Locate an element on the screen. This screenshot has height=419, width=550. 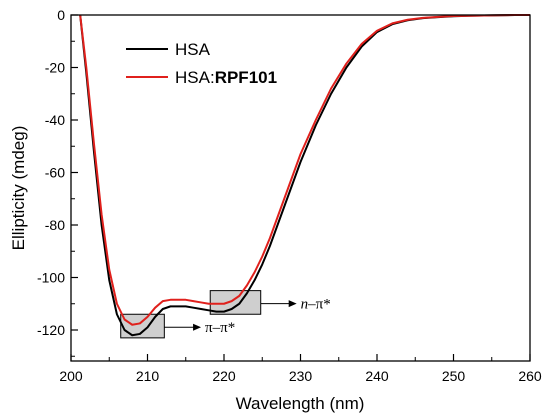
annotation-label-1: n–π* is located at coordinates (316, 305).